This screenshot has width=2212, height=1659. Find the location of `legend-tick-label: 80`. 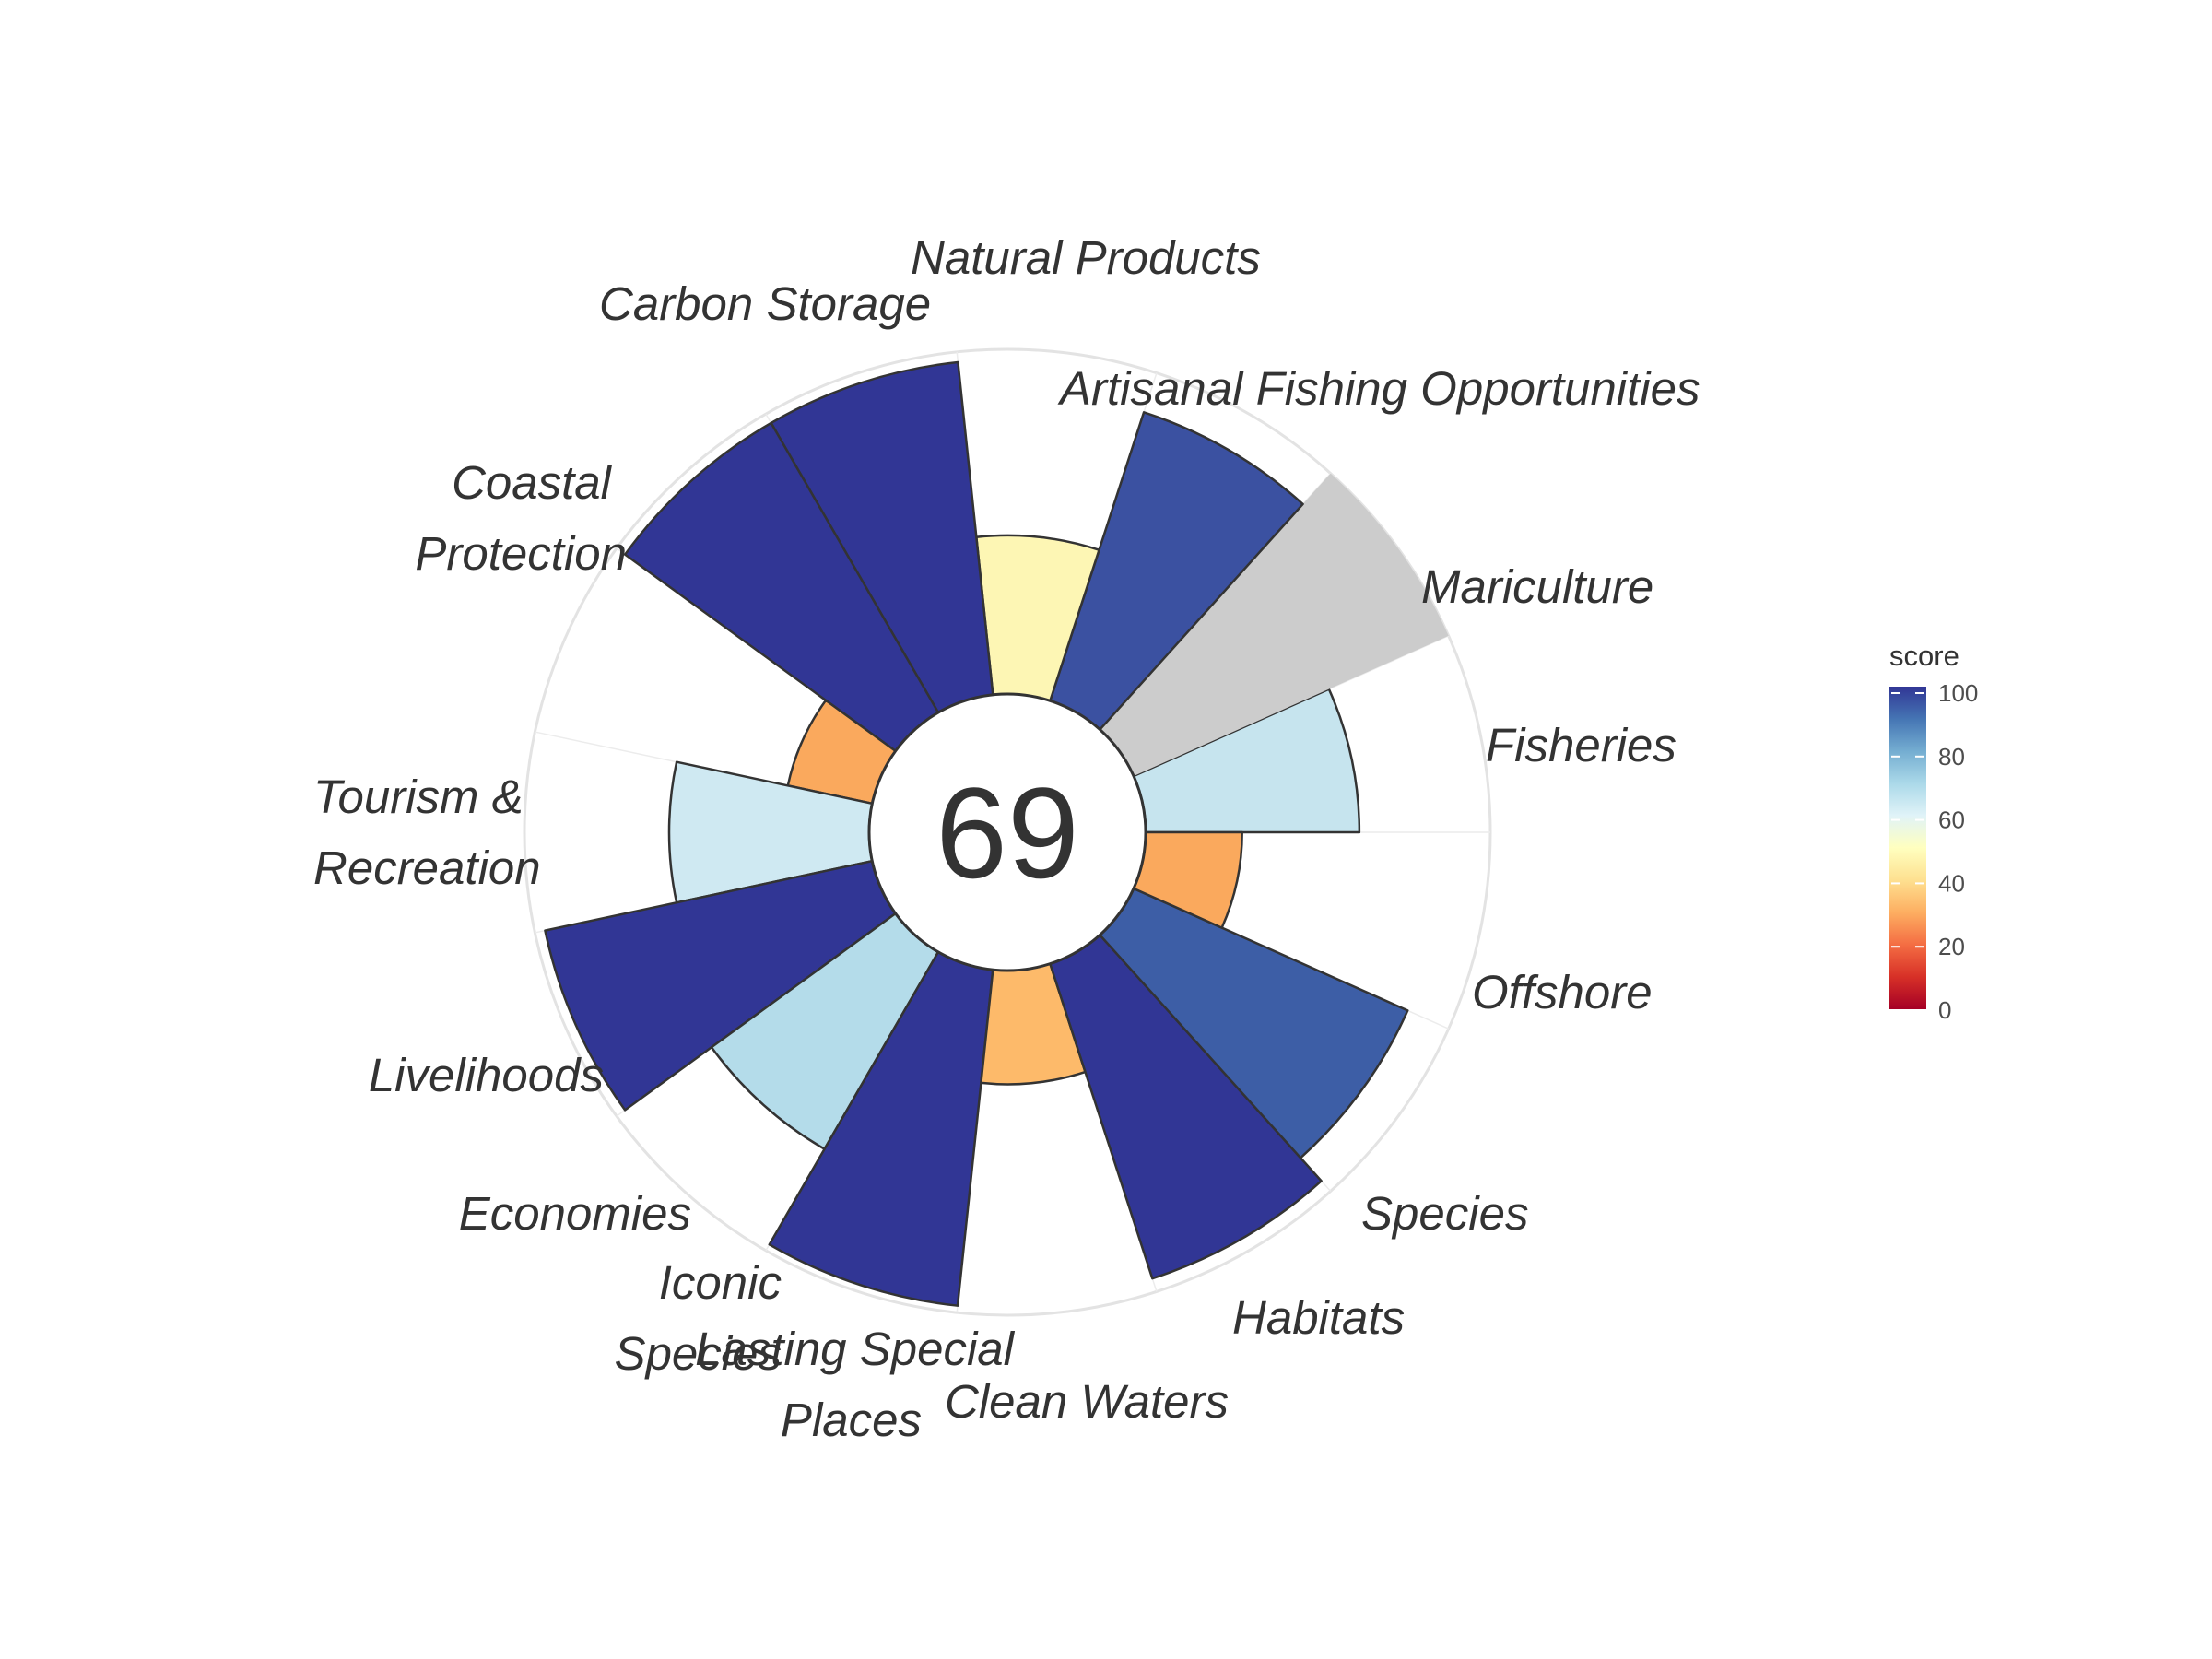

legend-tick-label: 80 is located at coordinates (1951, 757).